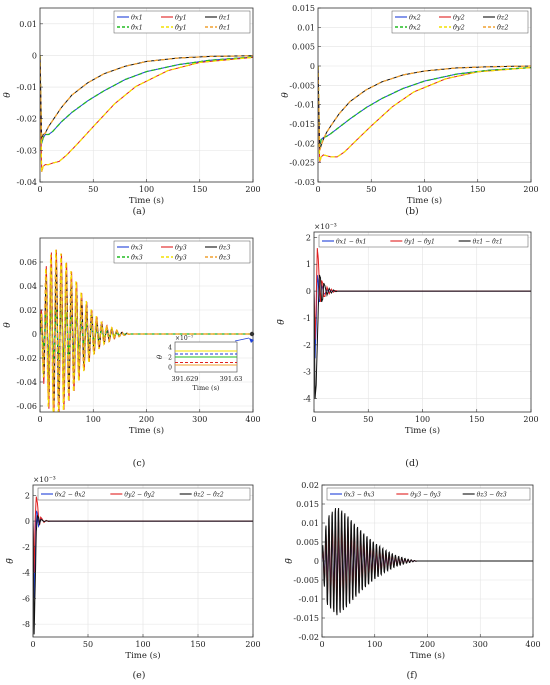  I want to click on legend-entry: θx1, so click(137, 18).